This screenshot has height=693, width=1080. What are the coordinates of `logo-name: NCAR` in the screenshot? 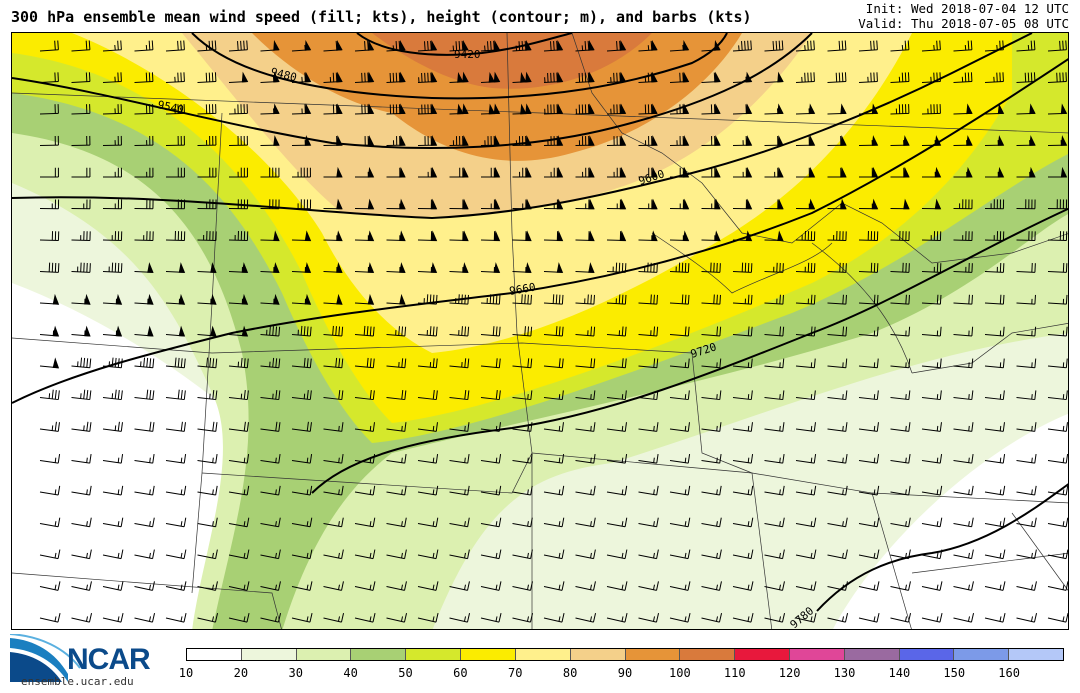 It's located at (109, 659).